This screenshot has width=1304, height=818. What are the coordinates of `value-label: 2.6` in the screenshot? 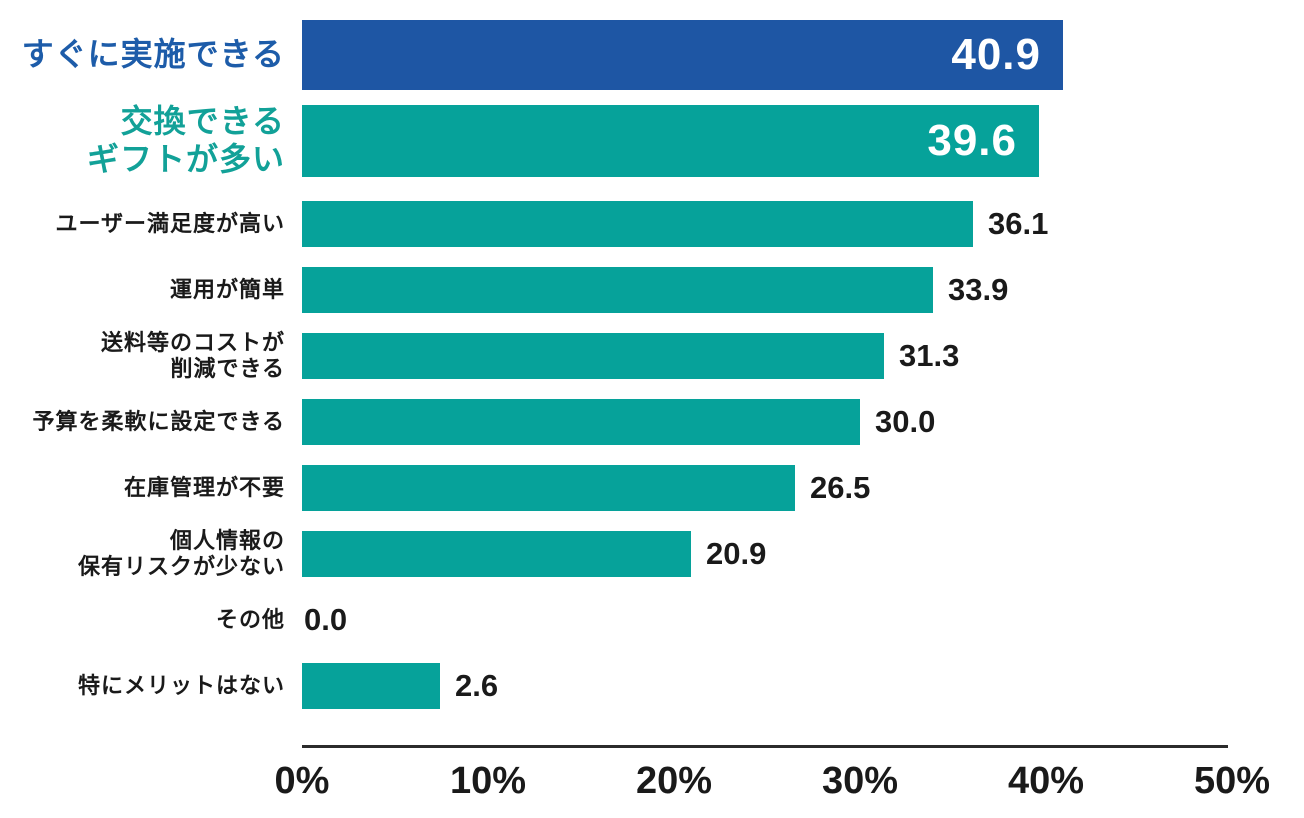 It's located at (477, 685).